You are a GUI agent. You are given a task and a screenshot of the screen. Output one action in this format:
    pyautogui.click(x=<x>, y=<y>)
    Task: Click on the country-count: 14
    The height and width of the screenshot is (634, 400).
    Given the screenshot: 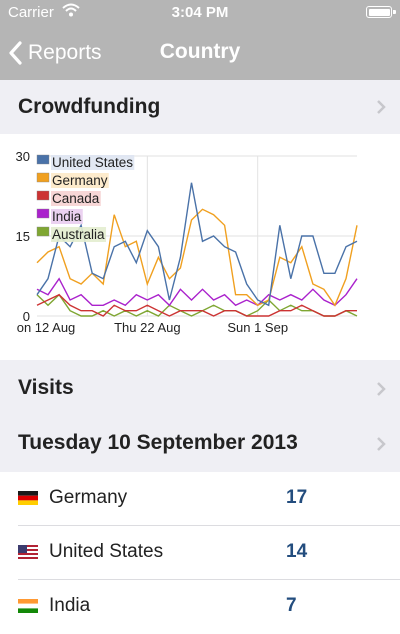 What is the action you would take?
    pyautogui.click(x=297, y=551)
    